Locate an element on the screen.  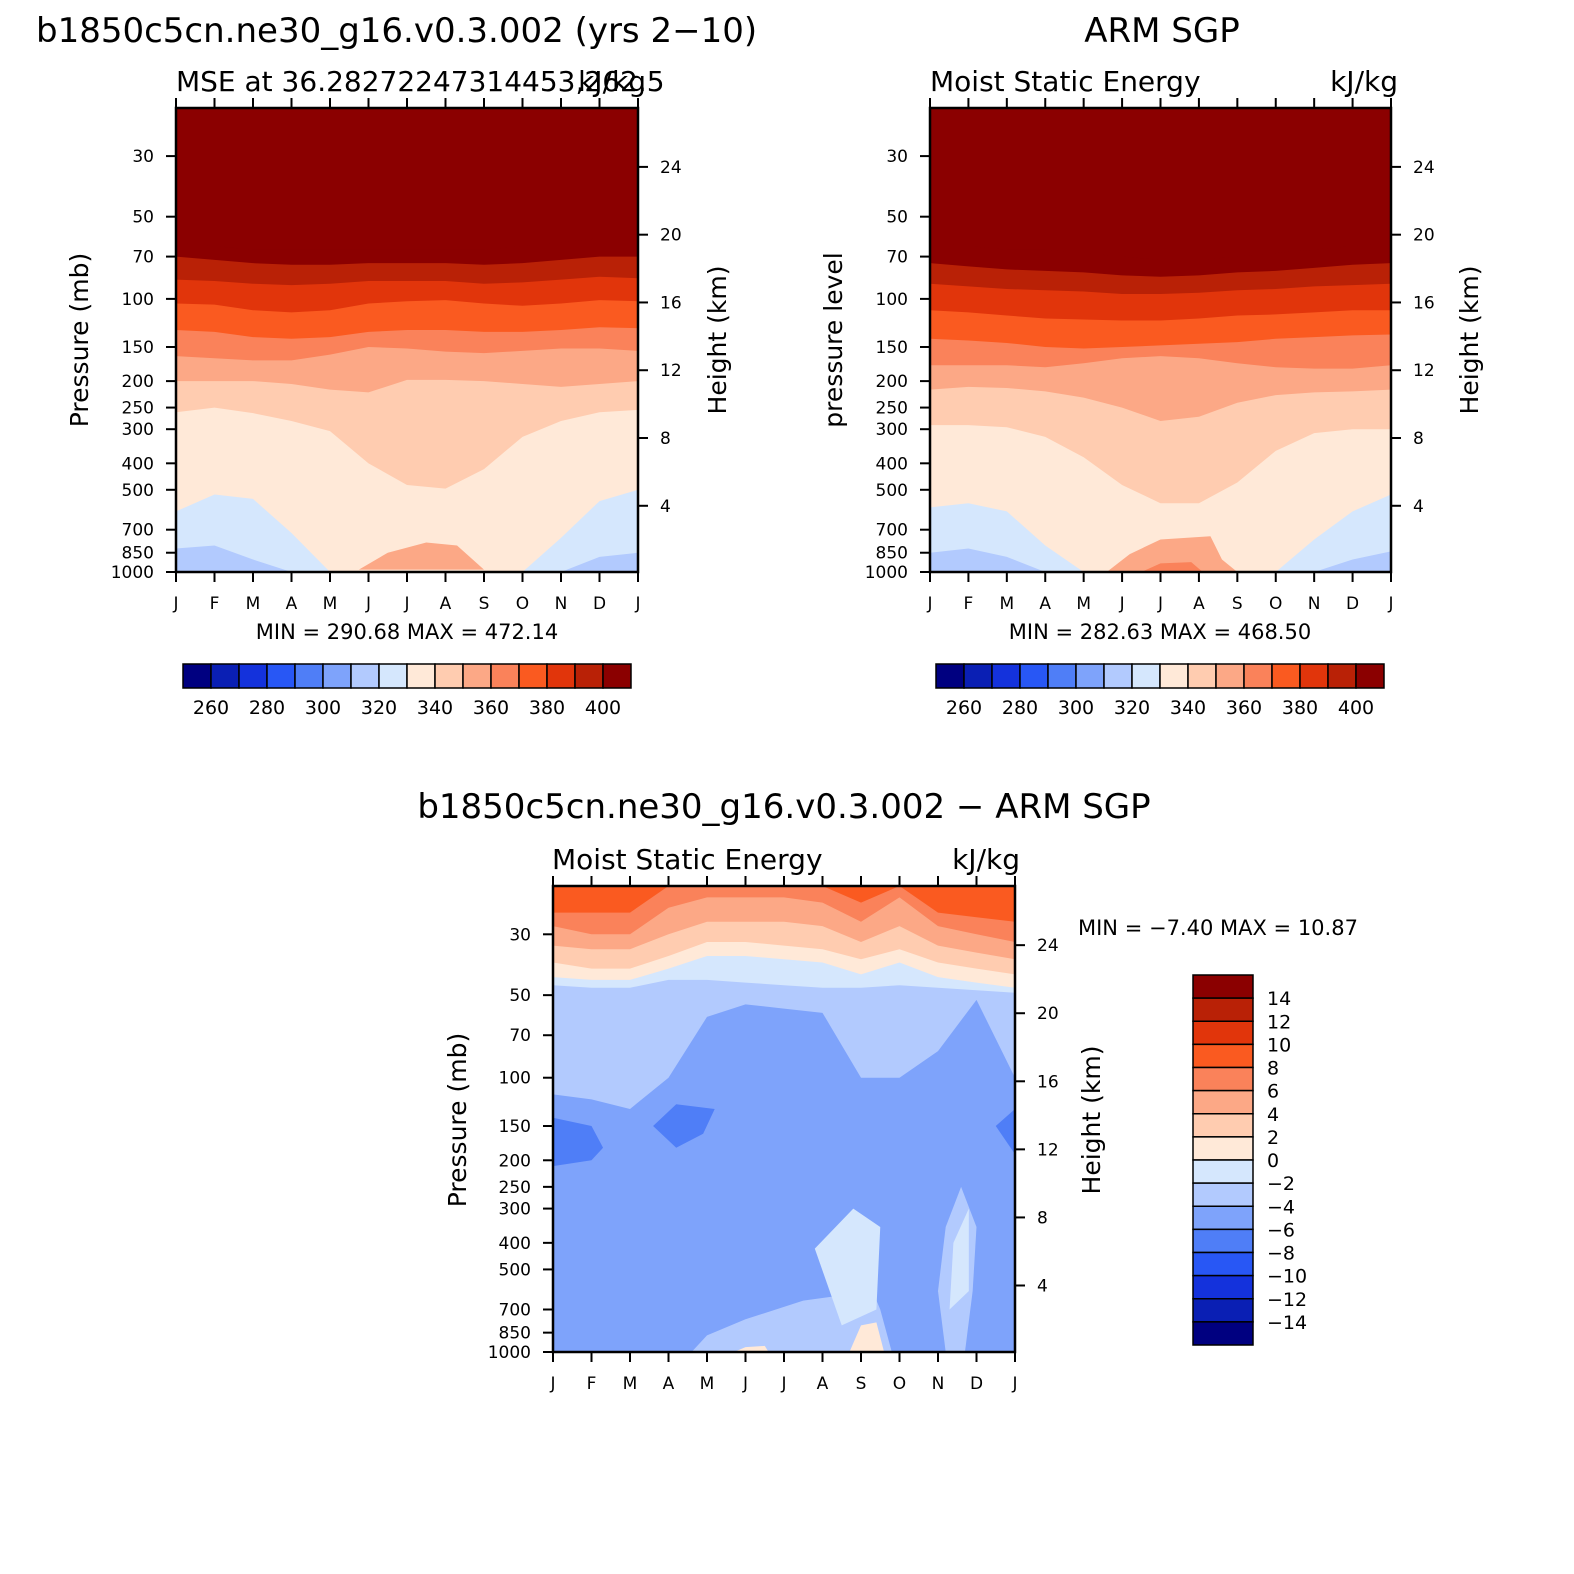
obs-ytick-label: 1000 is located at coordinates (886, 573).